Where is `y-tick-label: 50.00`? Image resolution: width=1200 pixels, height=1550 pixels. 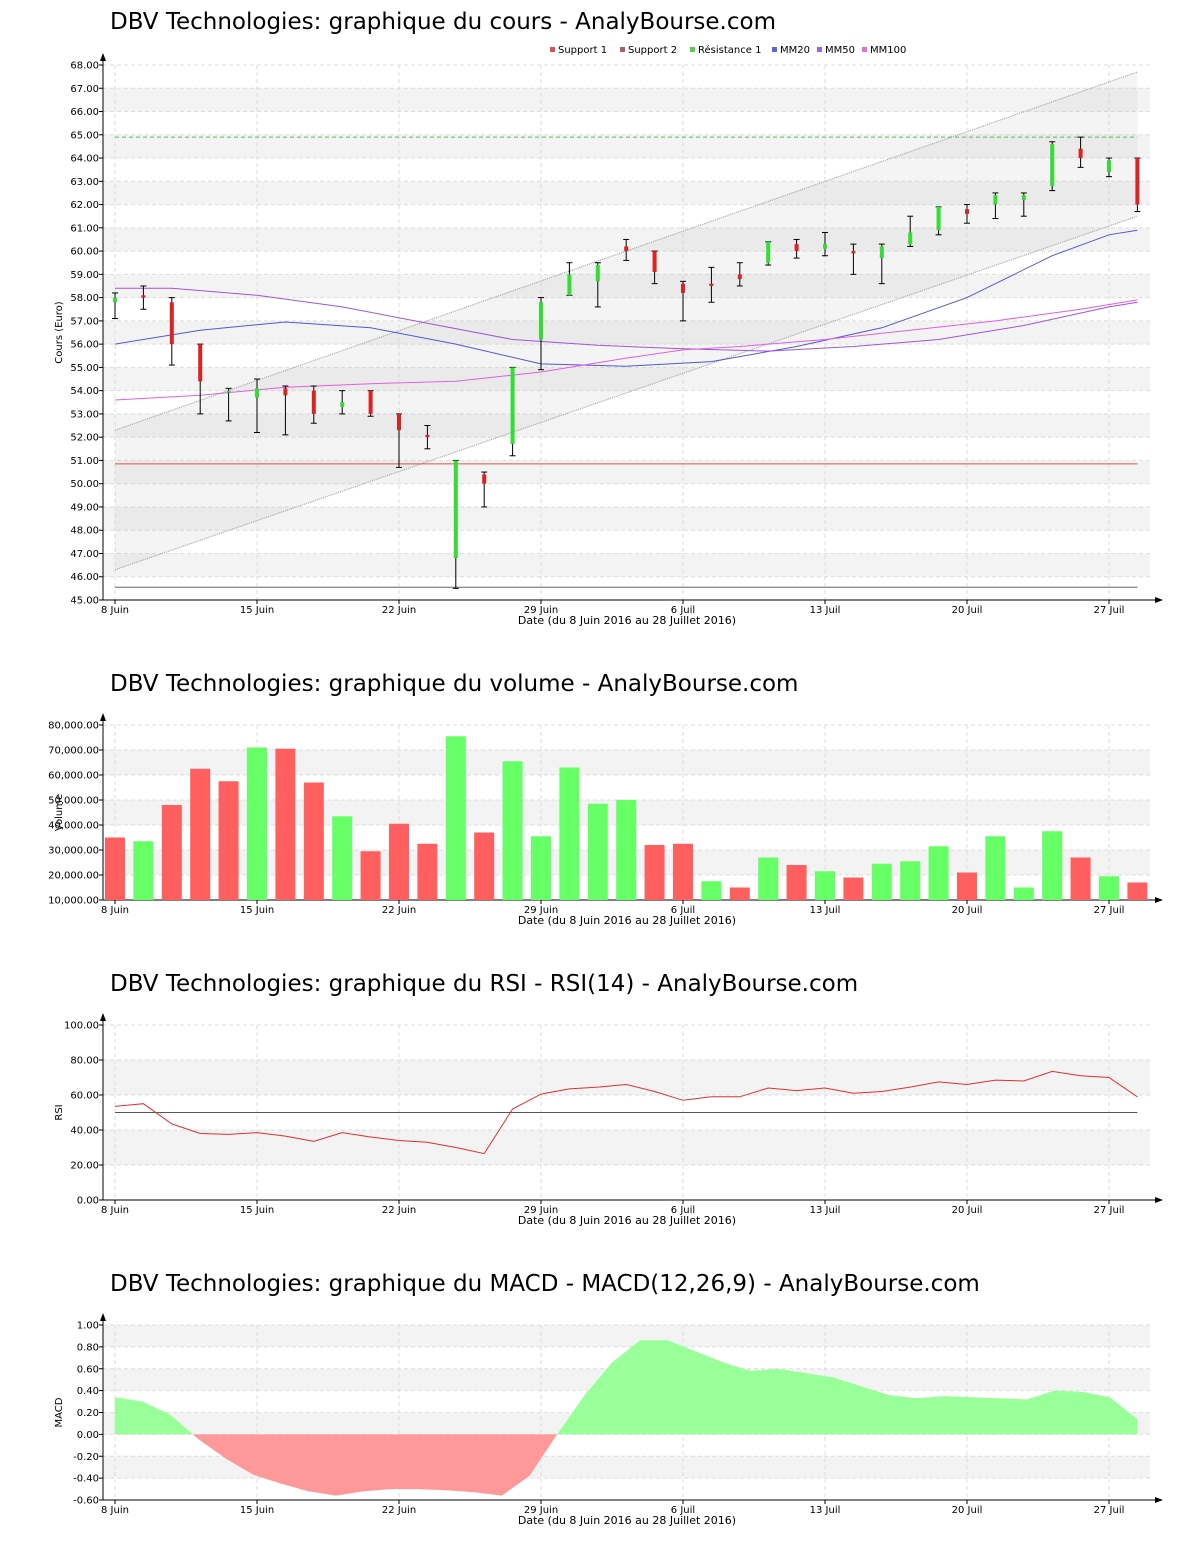
y-tick-label: 50.00 is located at coordinates (84, 484).